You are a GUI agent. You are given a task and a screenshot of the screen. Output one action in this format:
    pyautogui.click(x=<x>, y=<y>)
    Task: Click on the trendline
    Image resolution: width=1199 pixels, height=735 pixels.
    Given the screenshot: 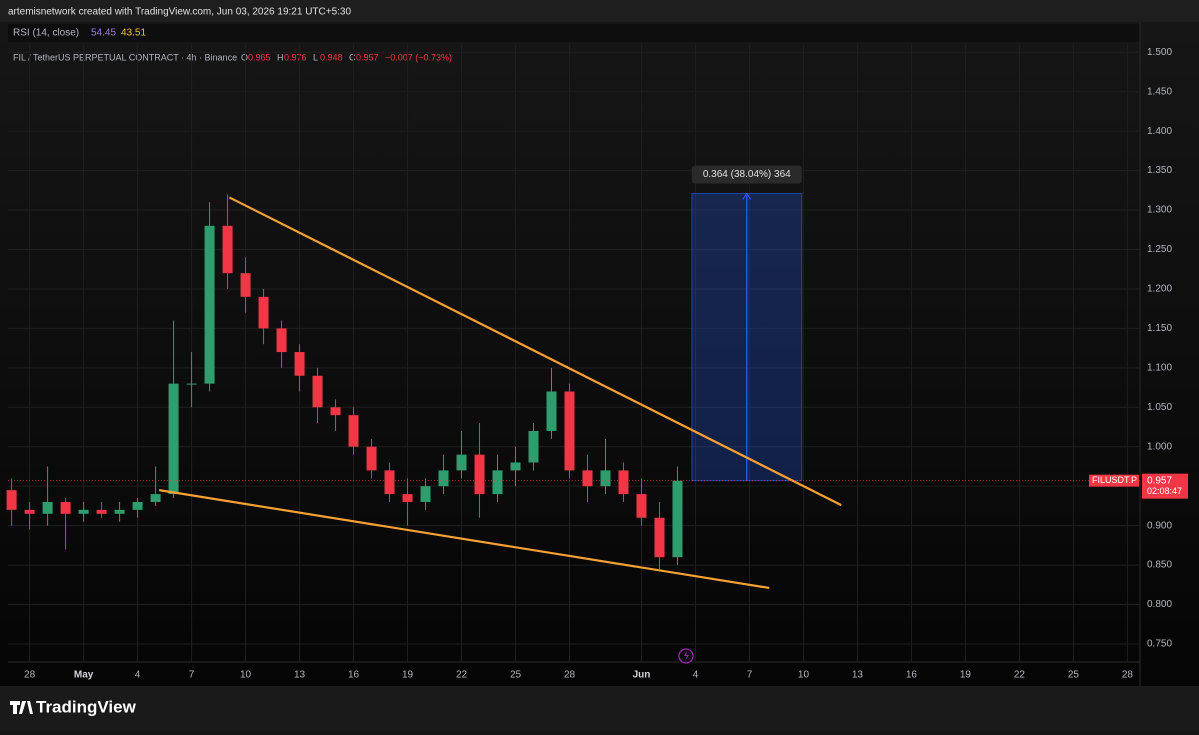 What is the action you would take?
    pyautogui.click(x=464, y=539)
    